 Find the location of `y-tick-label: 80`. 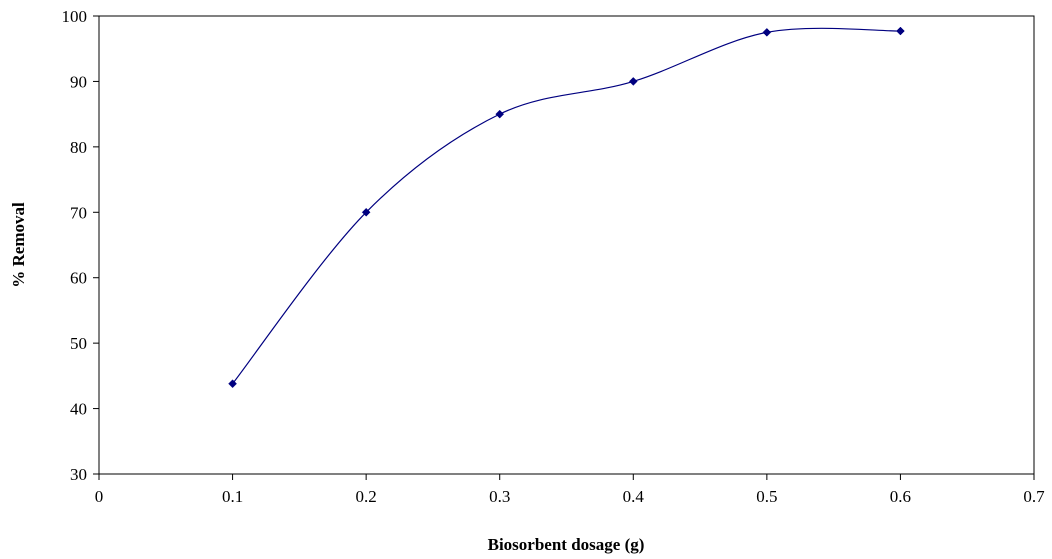

y-tick-label: 80 is located at coordinates (78, 147).